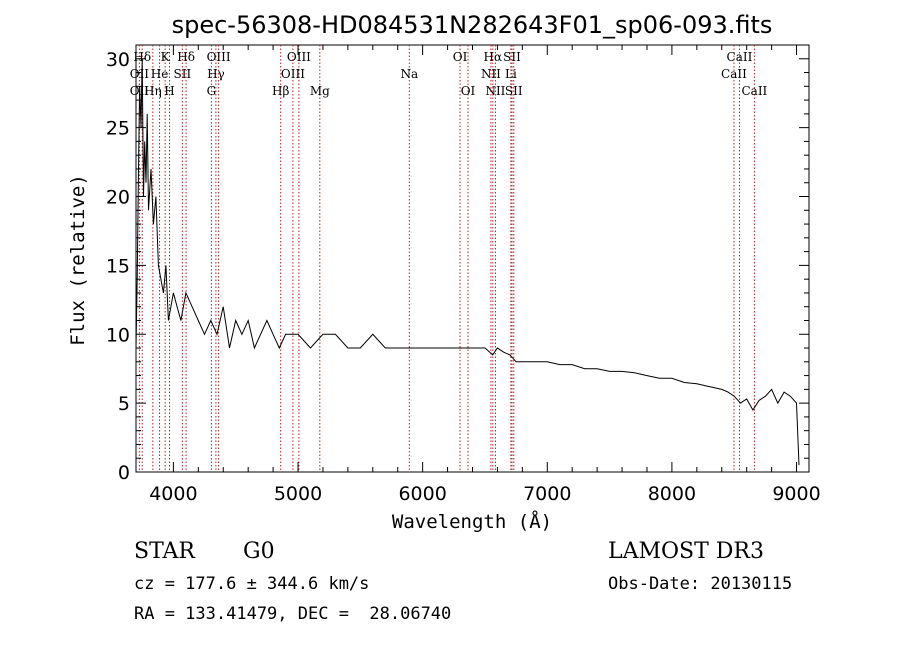 The image size is (900, 649). I want to click on line-marker-label: He, so click(160, 74).